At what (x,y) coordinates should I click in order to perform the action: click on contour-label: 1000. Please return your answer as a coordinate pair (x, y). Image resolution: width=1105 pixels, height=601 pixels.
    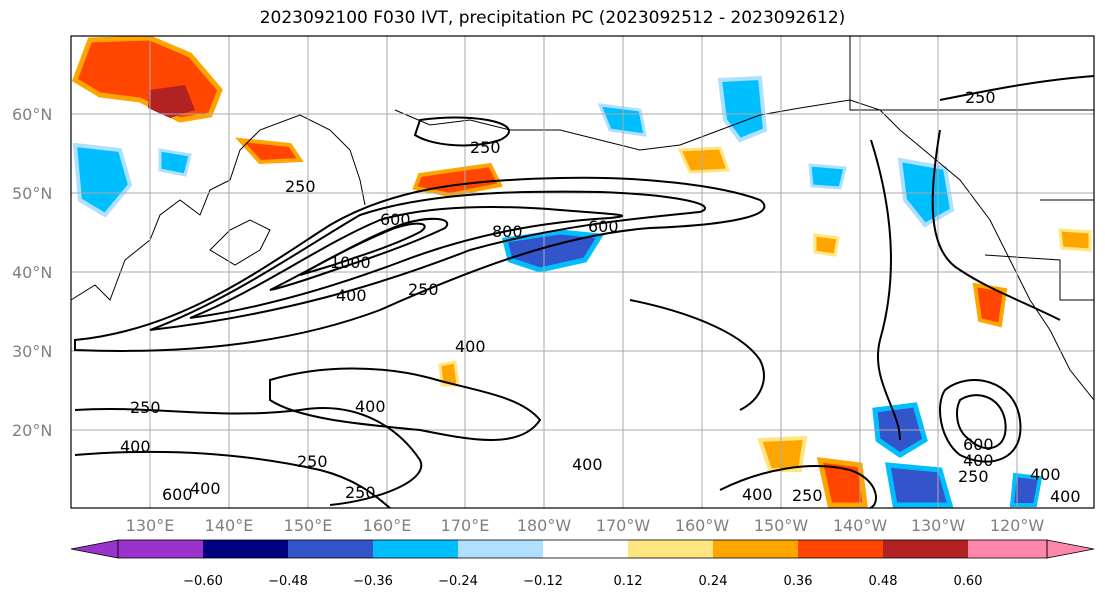
    Looking at the image, I should click on (350, 262).